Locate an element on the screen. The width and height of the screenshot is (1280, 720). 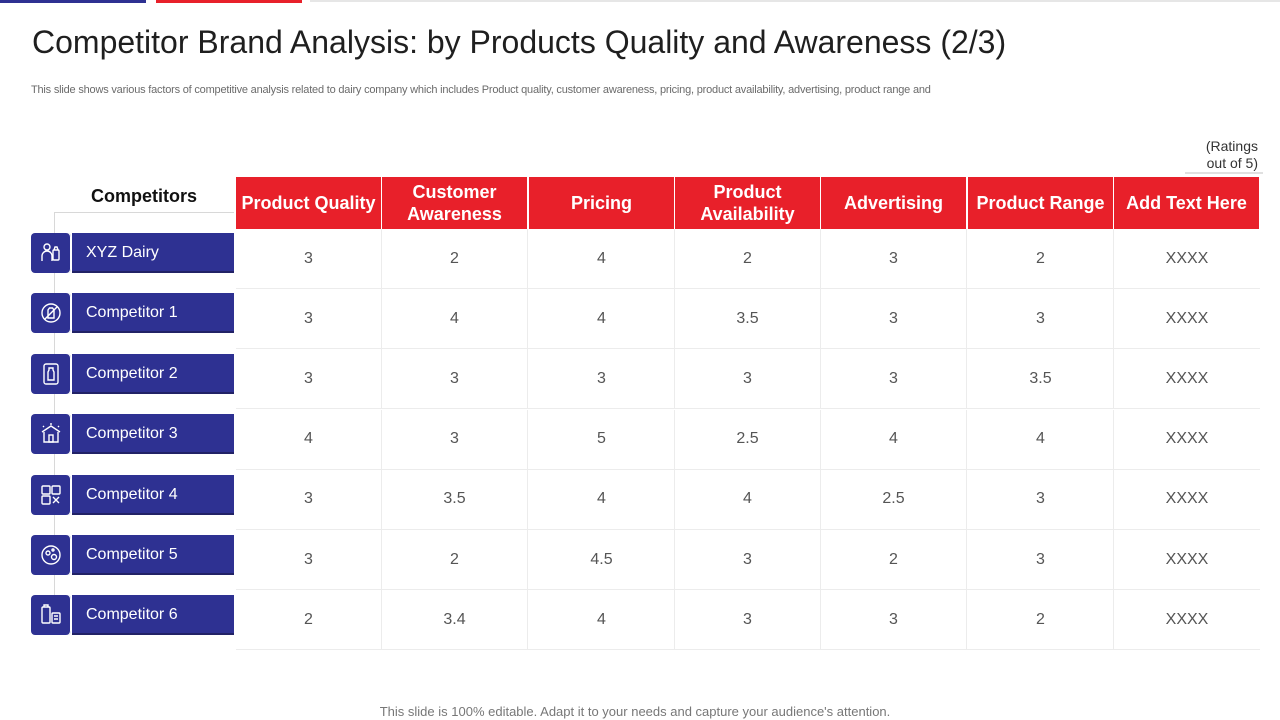
table-row: 3 3 3 3 3 3.5 XXXX is located at coordinates (748, 379).